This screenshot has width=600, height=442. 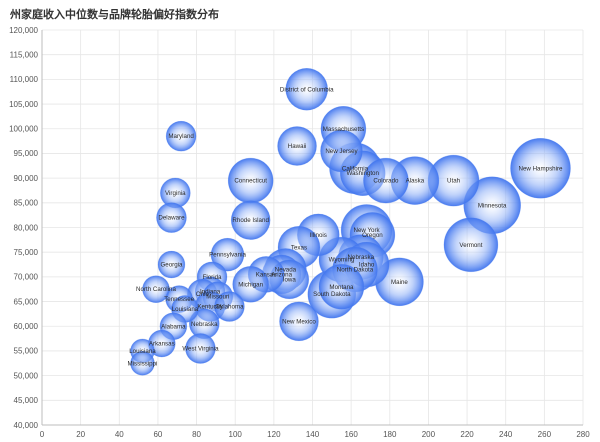 I want to click on x-tick-label: 240, so click(x=506, y=434).